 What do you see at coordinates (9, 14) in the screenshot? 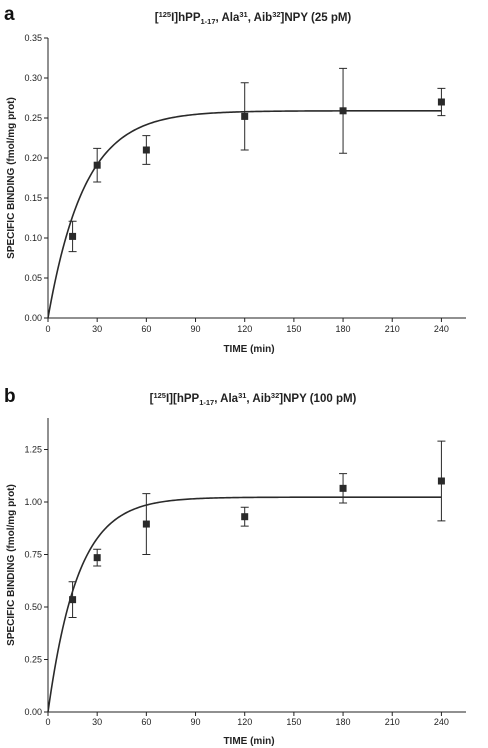
I see `panel-letter: a` at bounding box center [9, 14].